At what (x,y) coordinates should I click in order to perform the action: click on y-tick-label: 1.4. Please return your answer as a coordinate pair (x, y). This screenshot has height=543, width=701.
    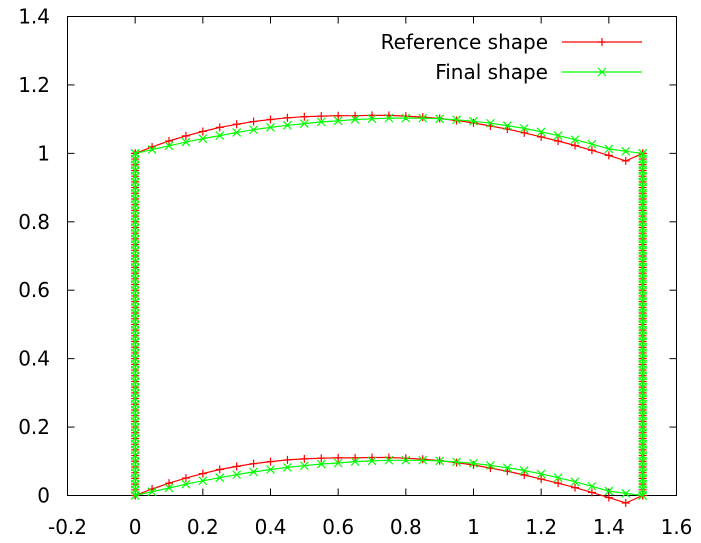
    Looking at the image, I should click on (34, 17).